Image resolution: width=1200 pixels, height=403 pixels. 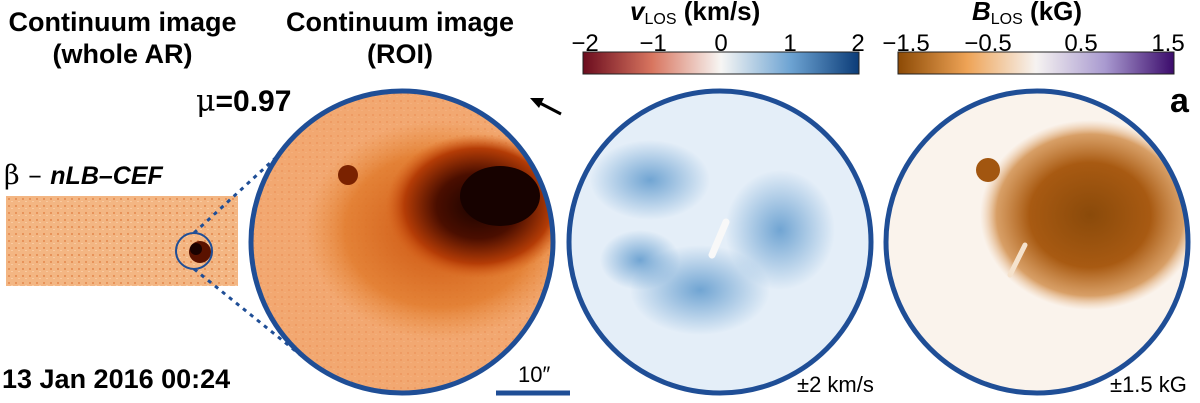 I want to click on velocity-symbol: v, so click(x=637, y=13).